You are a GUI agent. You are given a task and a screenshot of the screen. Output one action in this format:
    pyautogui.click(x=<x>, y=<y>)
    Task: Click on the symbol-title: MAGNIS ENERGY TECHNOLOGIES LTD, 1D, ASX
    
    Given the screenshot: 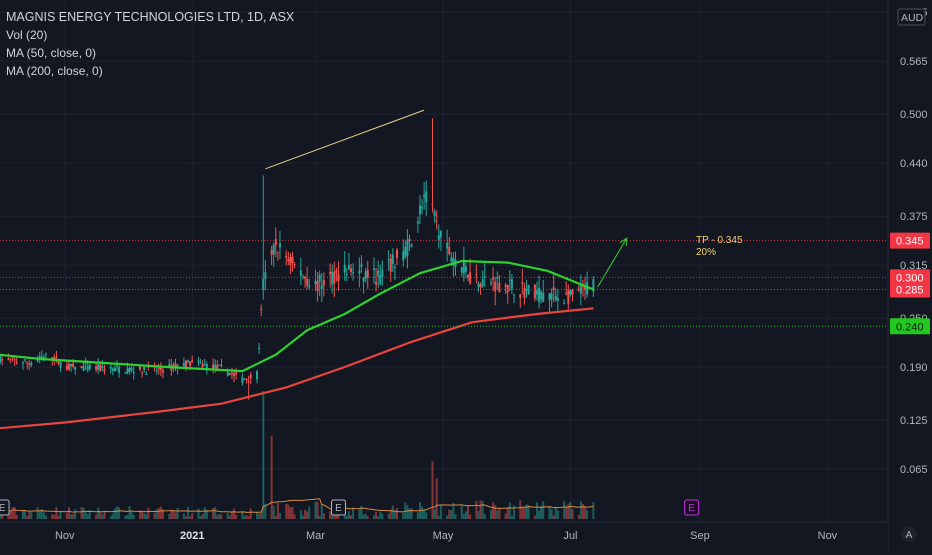 What is the action you would take?
    pyautogui.click(x=150, y=17)
    